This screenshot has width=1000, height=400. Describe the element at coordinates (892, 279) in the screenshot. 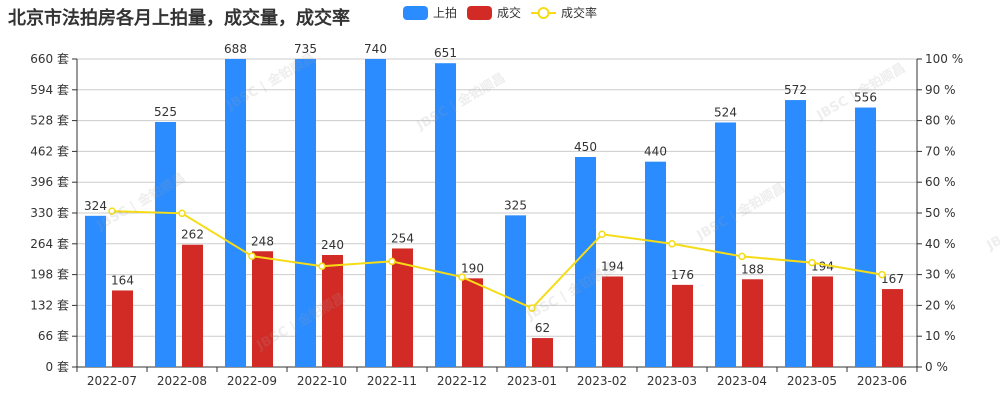

I see `data-label: 167` at that location.